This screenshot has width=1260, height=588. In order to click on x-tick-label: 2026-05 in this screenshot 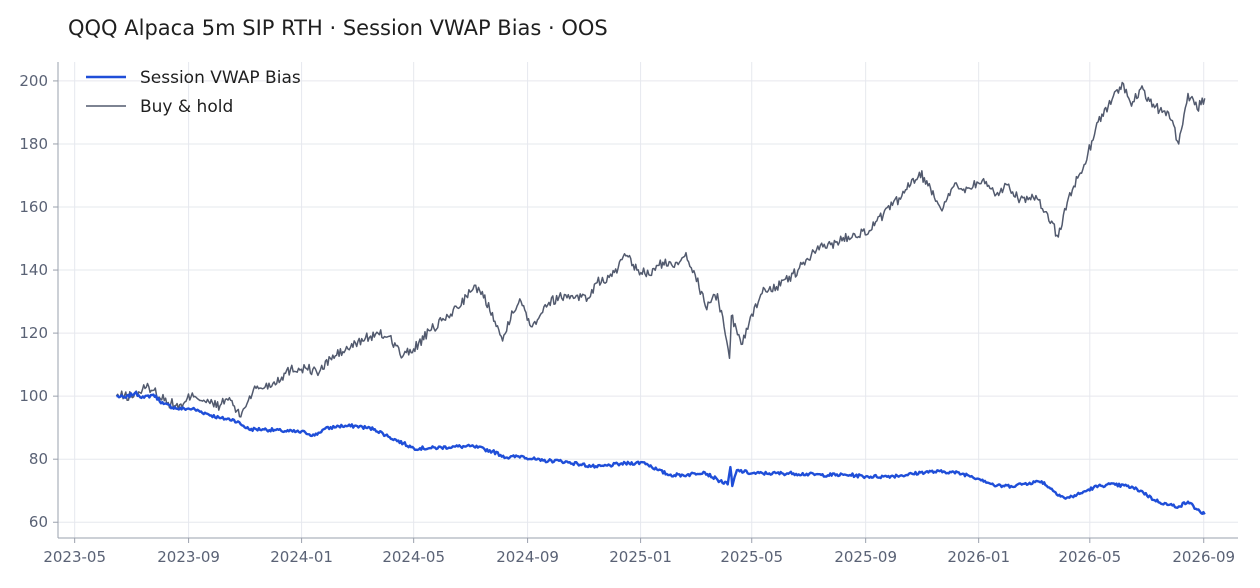, I will do `click(1089, 557)`.